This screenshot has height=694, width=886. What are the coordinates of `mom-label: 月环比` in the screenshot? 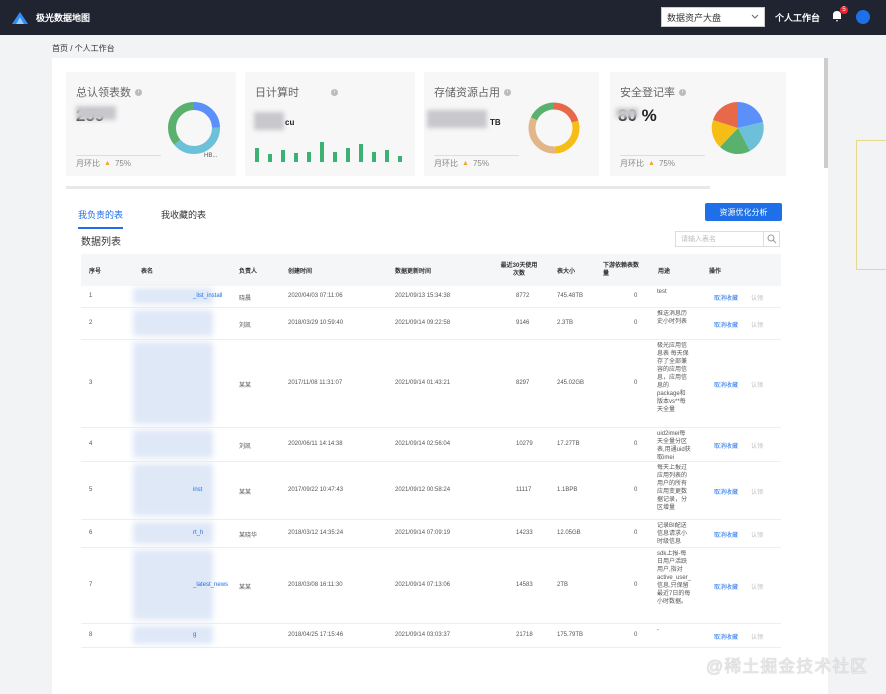 It's located at (88, 163).